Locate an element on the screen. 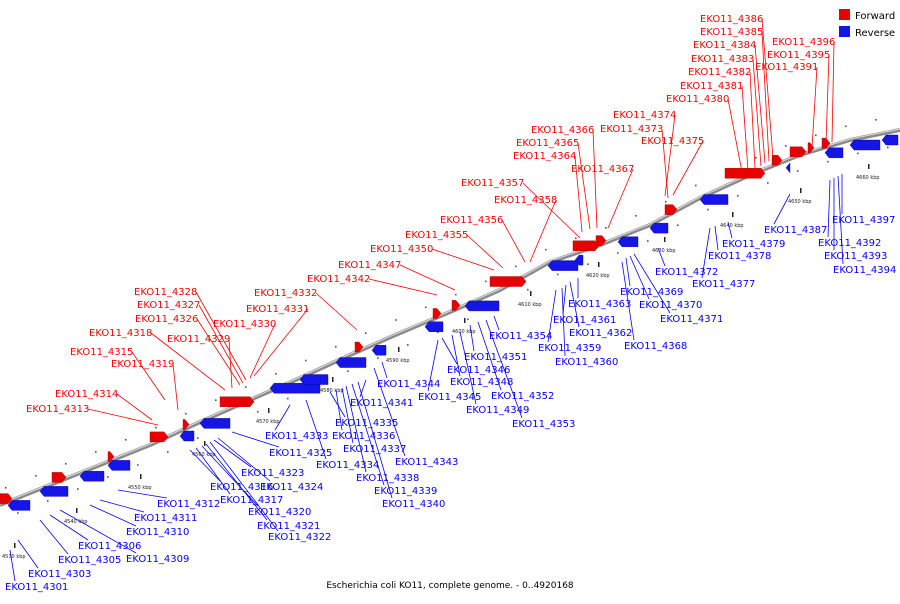  scale-tick-label: 4550 kbp is located at coordinates (140, 488).